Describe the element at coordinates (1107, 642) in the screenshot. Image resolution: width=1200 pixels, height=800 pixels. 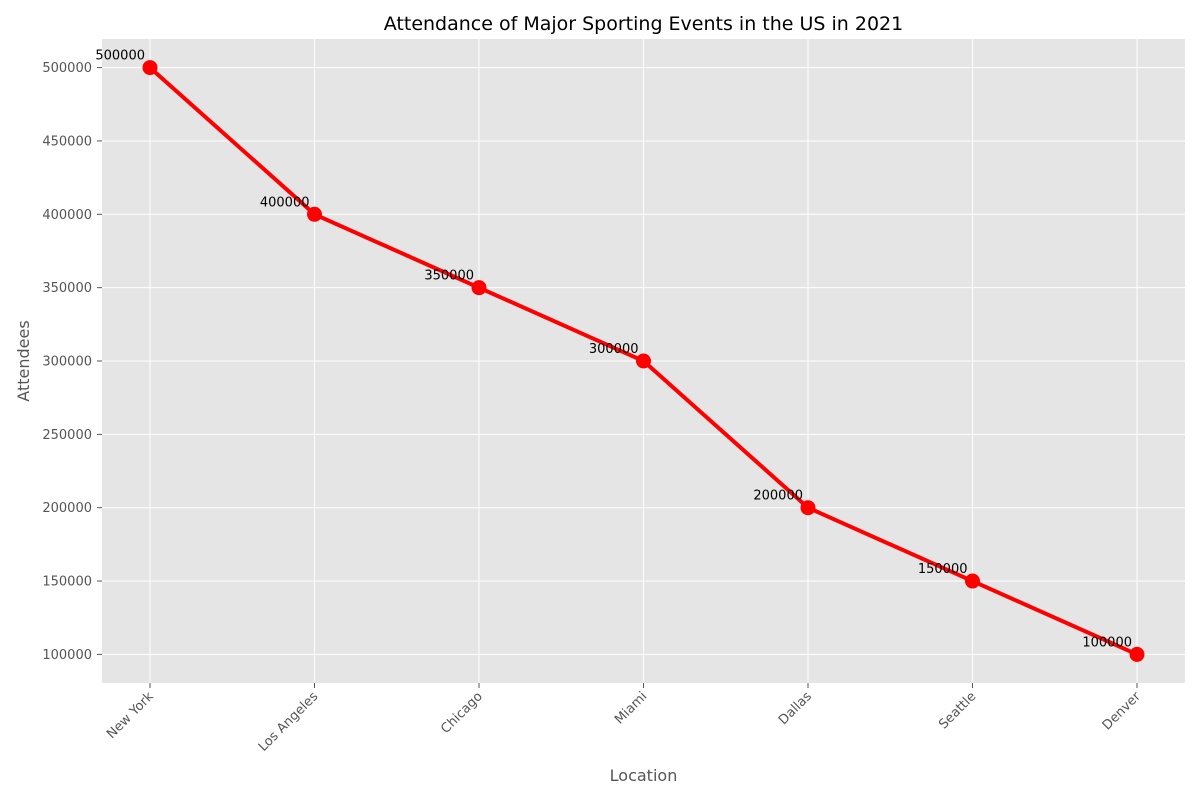
I see `data-label: 100000` at that location.